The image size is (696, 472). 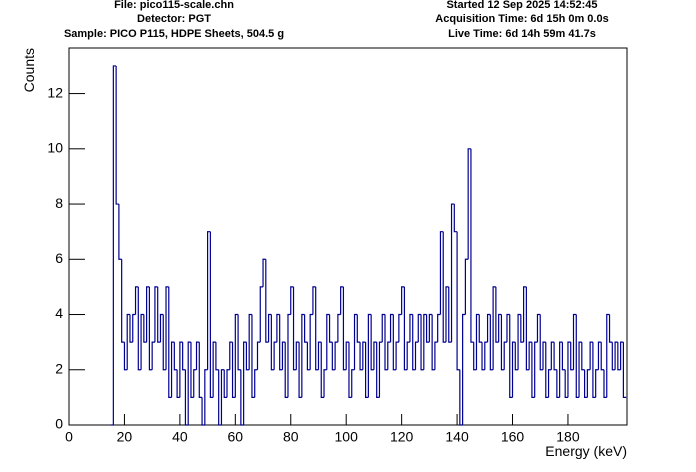 I want to click on y-tick-label: 4, so click(x=59, y=313).